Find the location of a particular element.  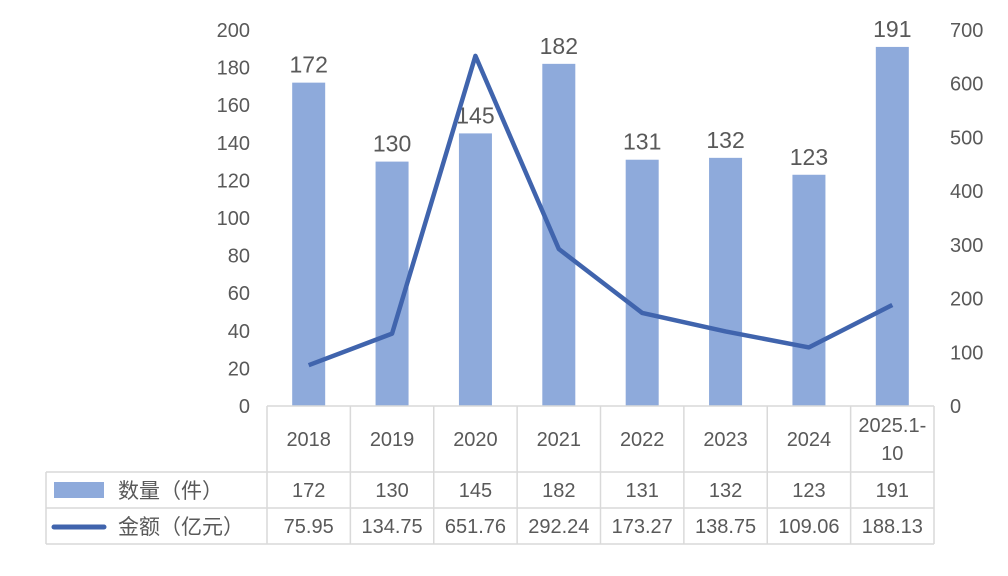

y-right-tick-label: 100 is located at coordinates (966, 353).